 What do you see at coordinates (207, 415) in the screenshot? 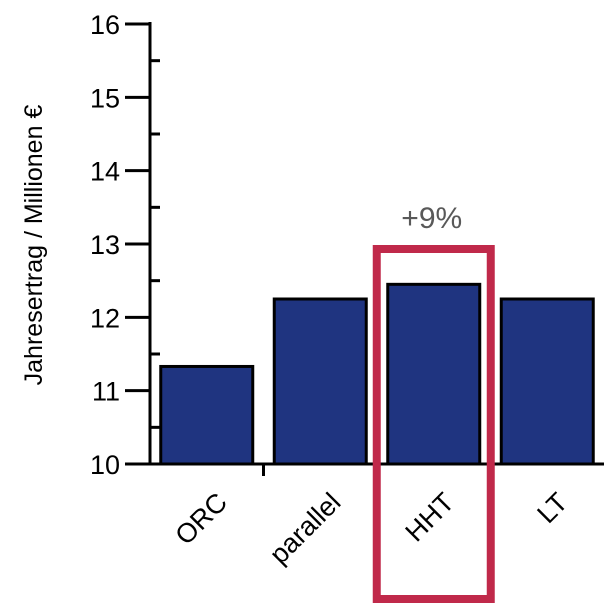
I see `bar-orc` at bounding box center [207, 415].